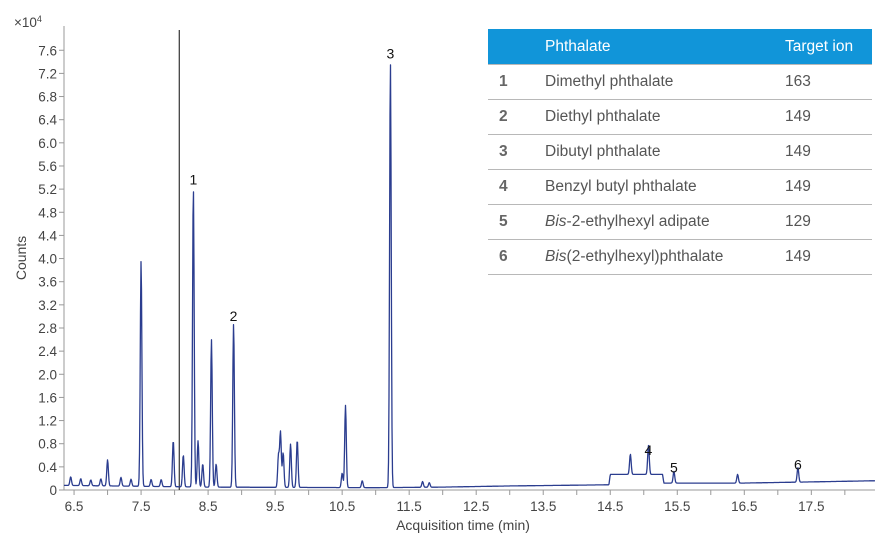 This screenshot has width=875, height=537. Describe the element at coordinates (798, 465) in the screenshot. I see `peak-label-6: 6` at that location.